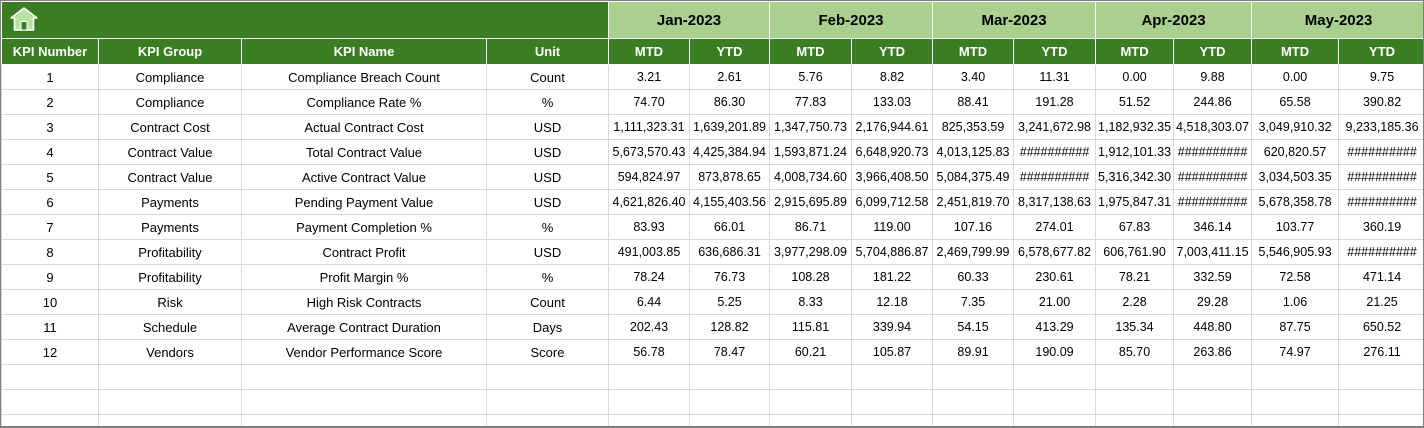 The width and height of the screenshot is (1424, 428). What do you see at coordinates (729, 352) in the screenshot?
I see `value-cell: 78.47` at bounding box center [729, 352].